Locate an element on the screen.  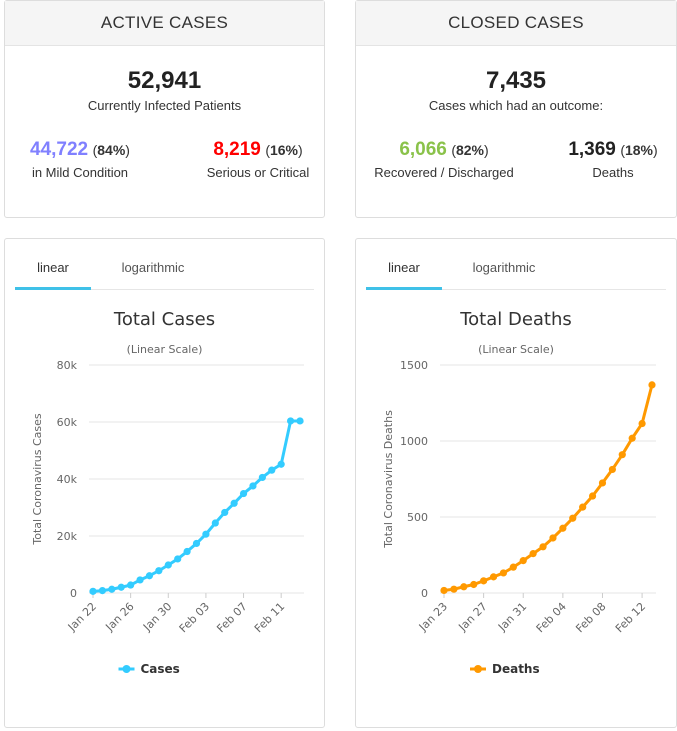
deaths-value: 1,369 is located at coordinates (592, 149).